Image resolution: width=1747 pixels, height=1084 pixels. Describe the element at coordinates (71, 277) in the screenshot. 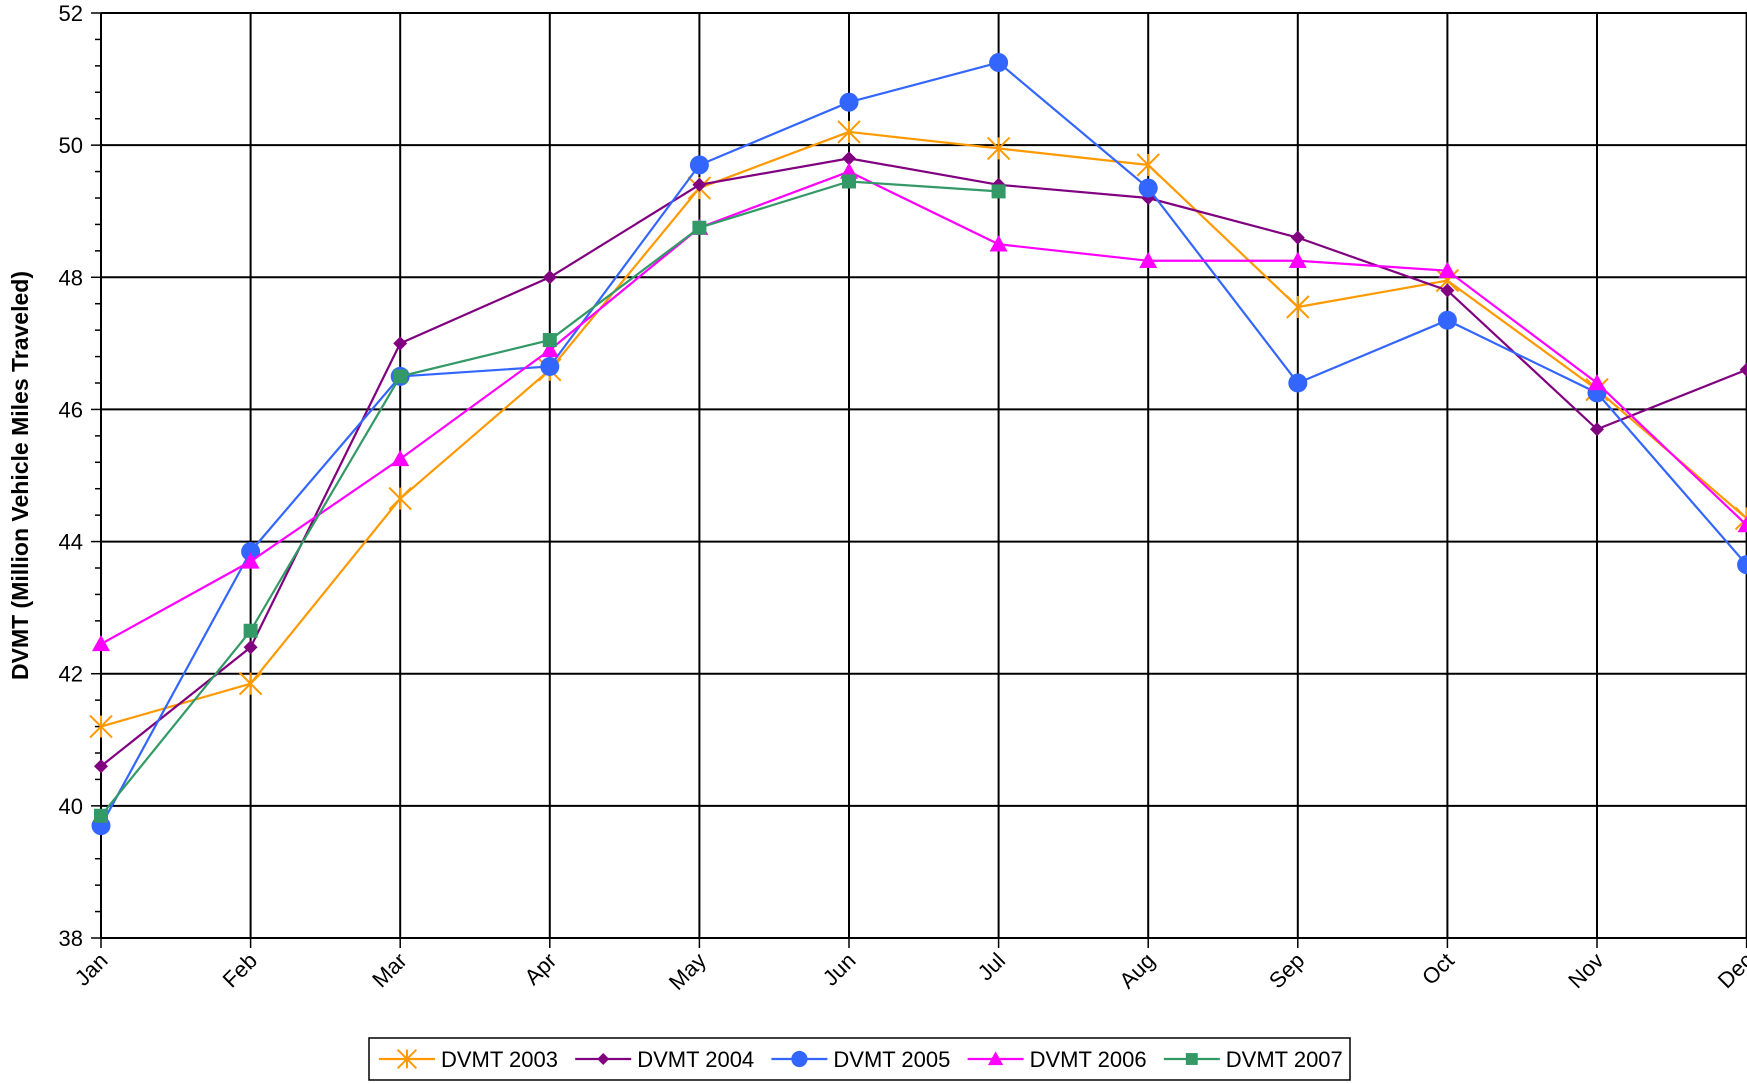

I see `y-tick-label: 48` at that location.